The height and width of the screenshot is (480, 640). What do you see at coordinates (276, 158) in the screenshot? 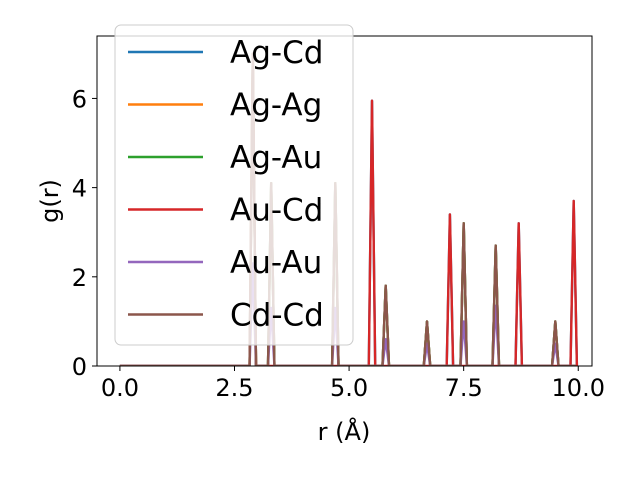
I see `legend-label-ag-au: Ag-Au` at bounding box center [276, 158].